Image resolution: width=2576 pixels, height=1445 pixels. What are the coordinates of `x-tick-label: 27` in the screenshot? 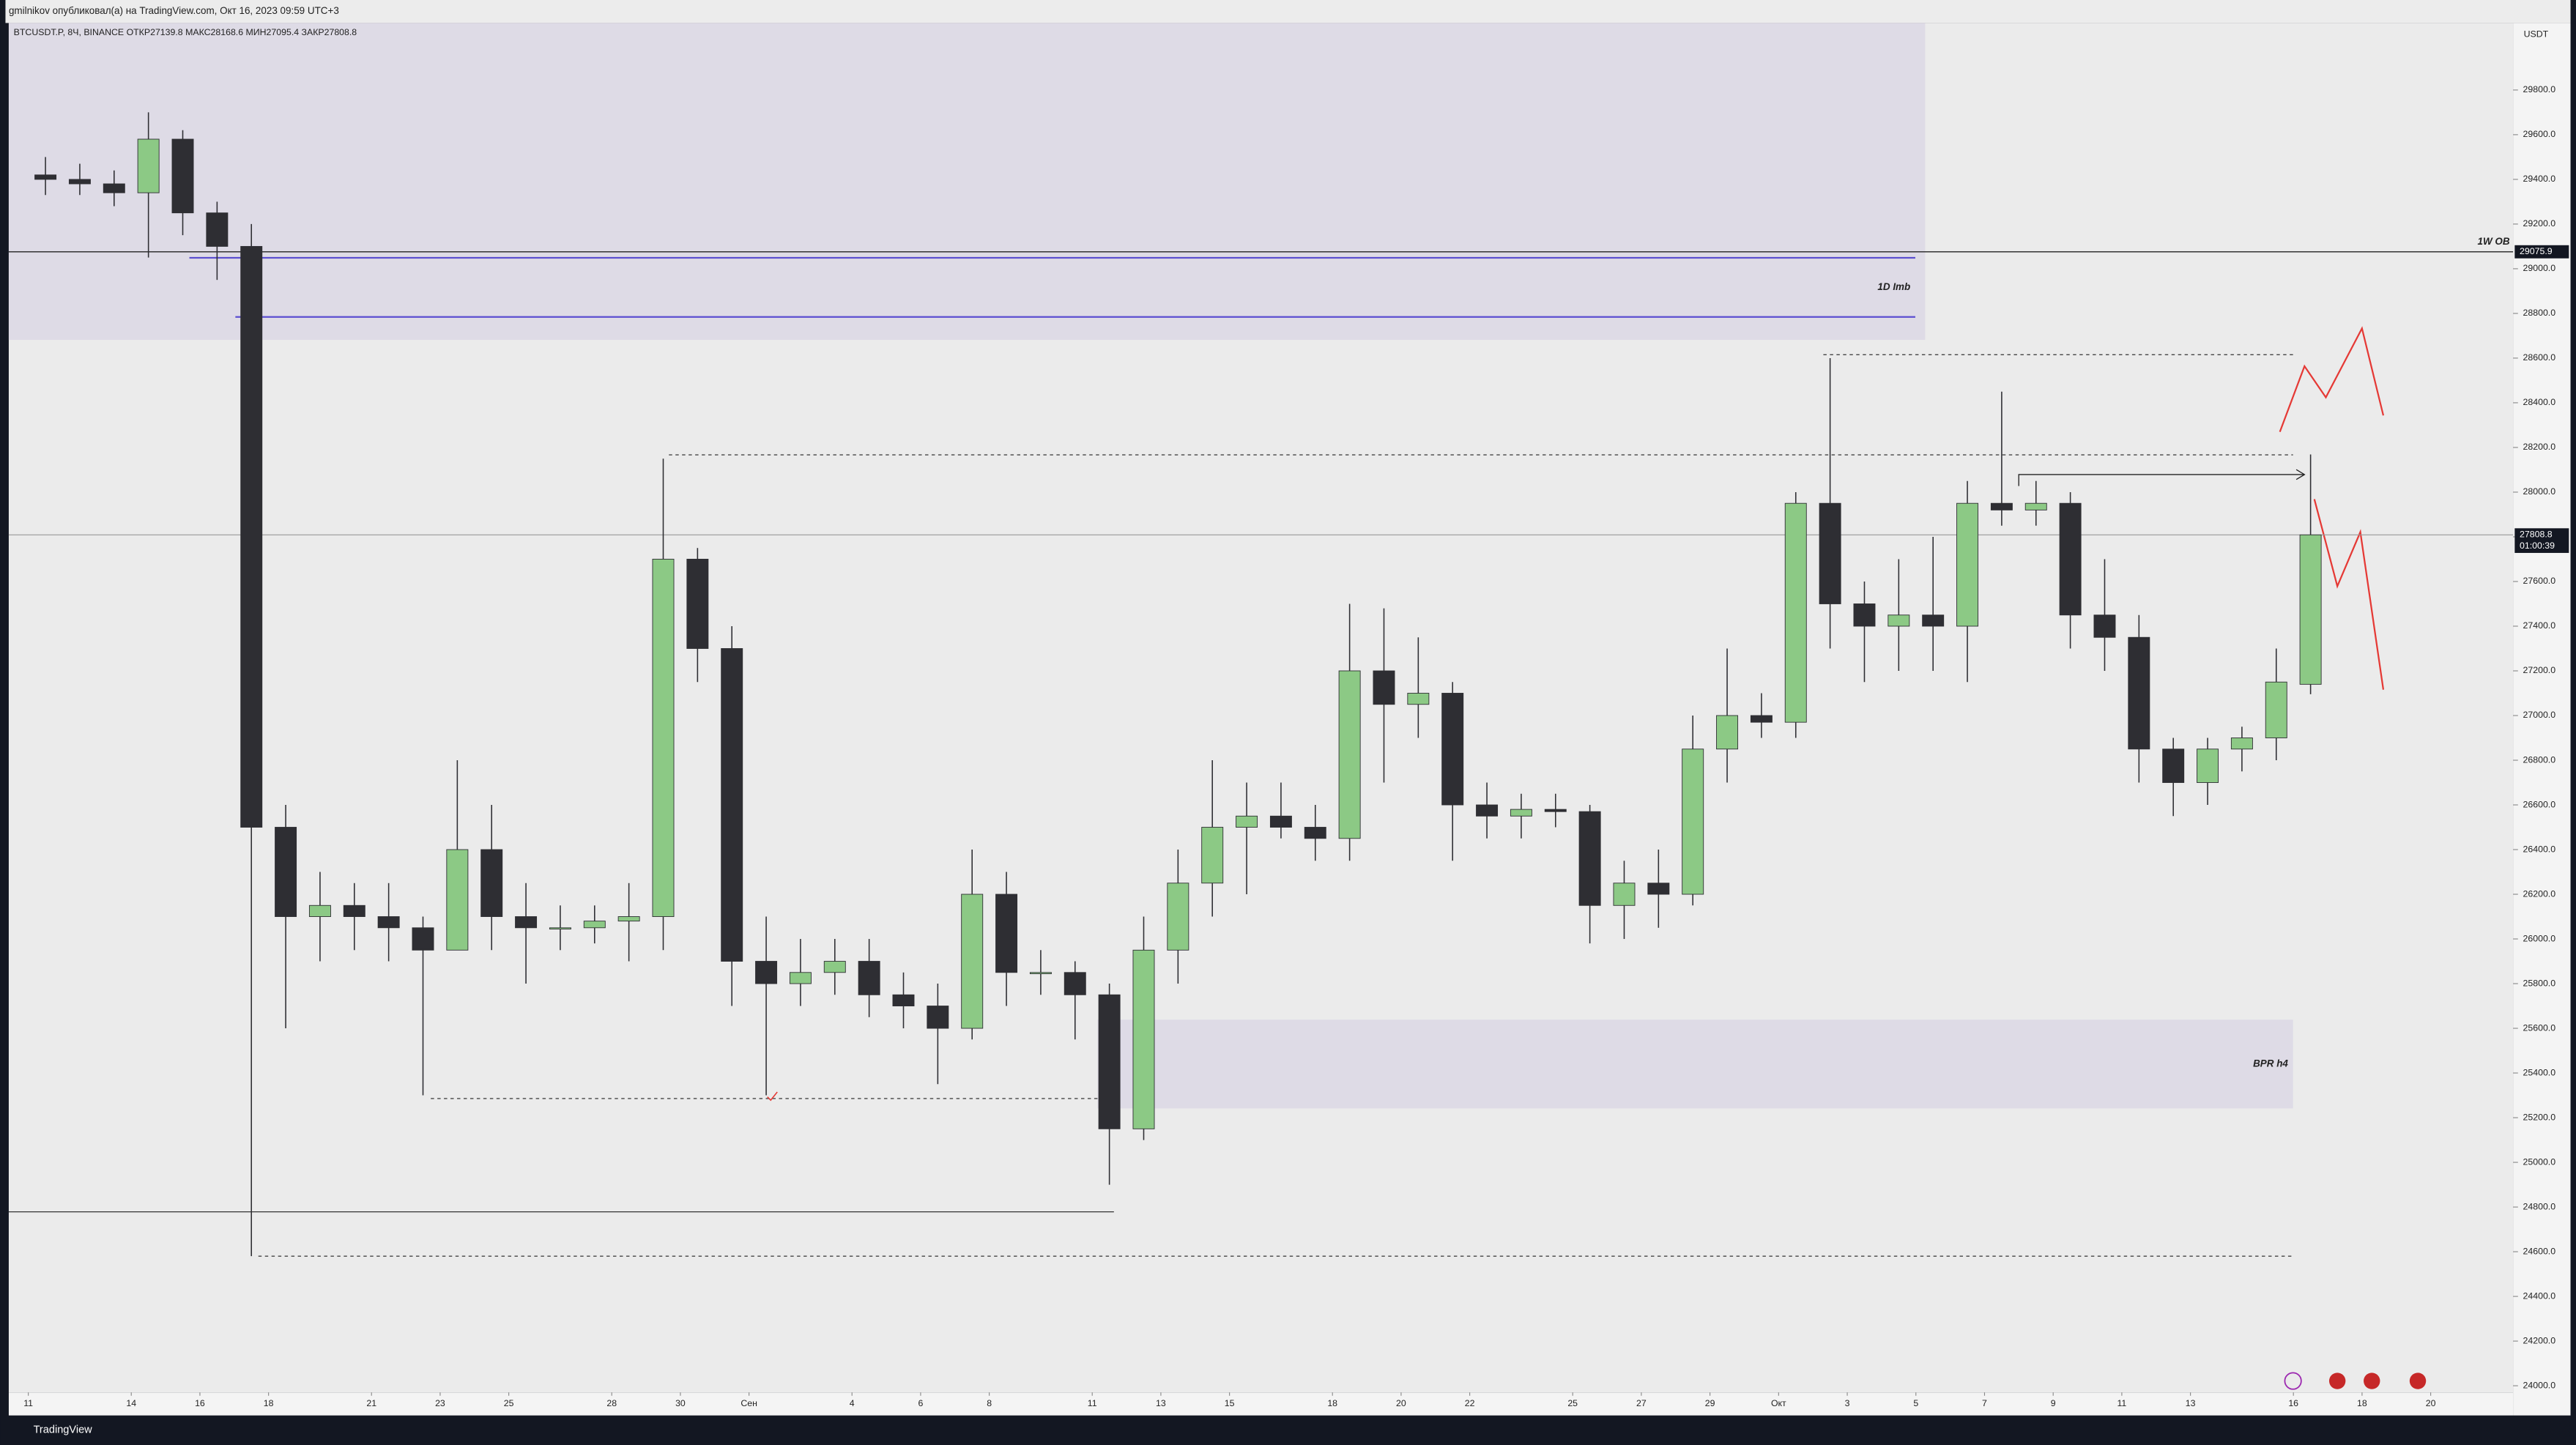 It's located at (1641, 1403).